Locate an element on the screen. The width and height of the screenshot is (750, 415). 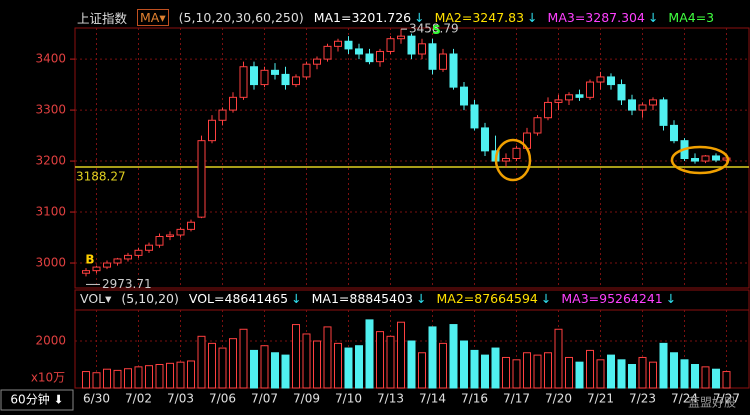
x-tick-label: 7/21 is located at coordinates (600, 399).